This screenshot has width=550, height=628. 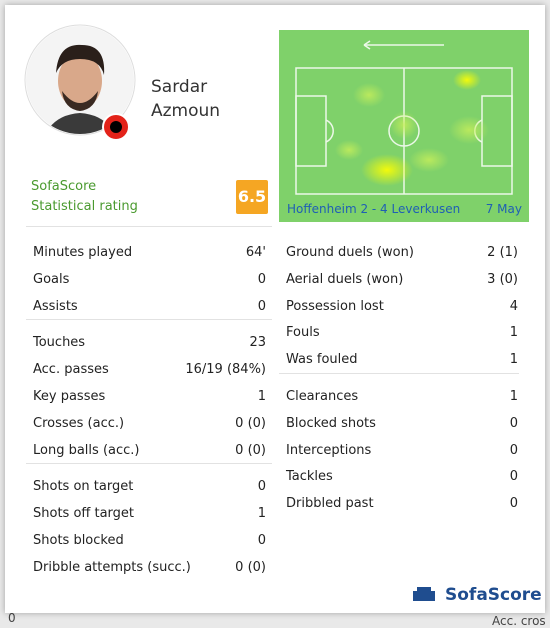 What do you see at coordinates (83, 252) in the screenshot?
I see `stat-label: Minutes played` at bounding box center [83, 252].